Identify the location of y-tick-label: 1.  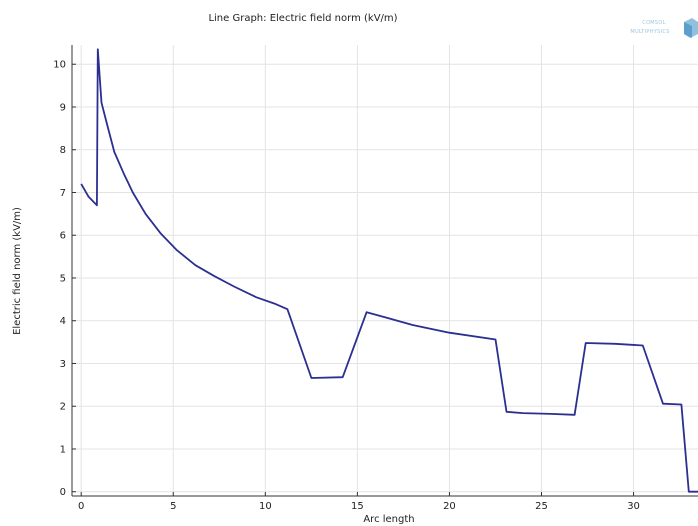
(63, 449).